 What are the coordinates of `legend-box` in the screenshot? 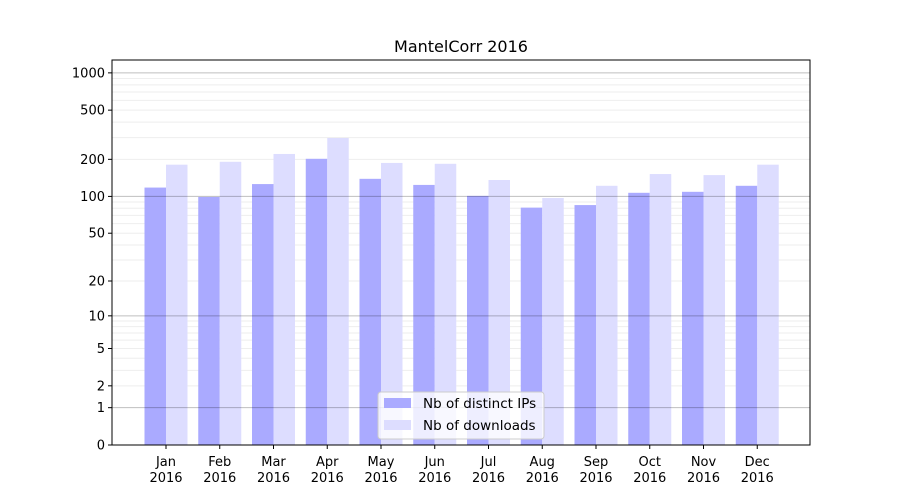 It's located at (461, 415).